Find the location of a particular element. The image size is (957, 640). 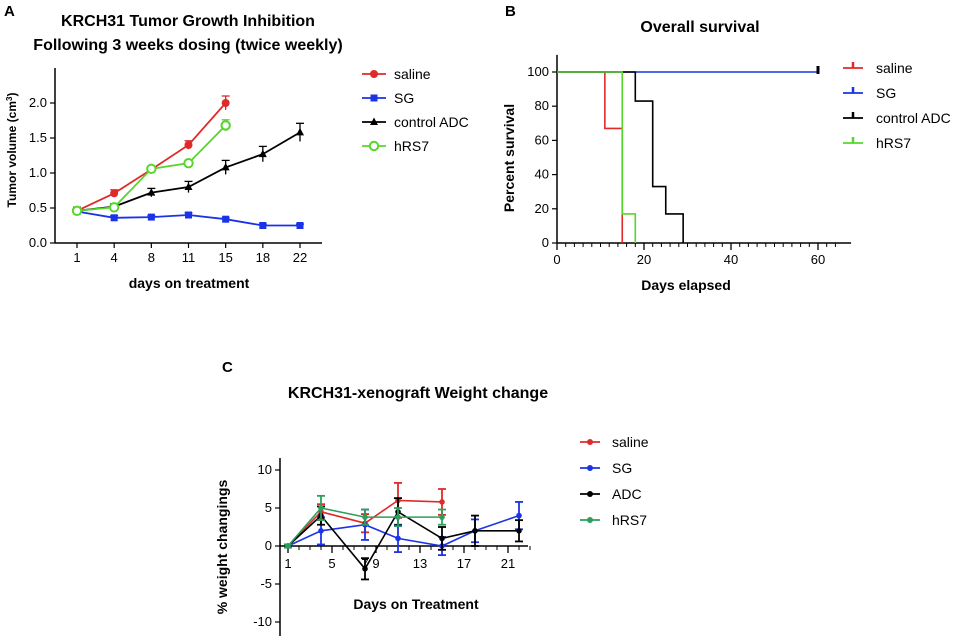

panel-a-series-hrs7 is located at coordinates (151, 168).